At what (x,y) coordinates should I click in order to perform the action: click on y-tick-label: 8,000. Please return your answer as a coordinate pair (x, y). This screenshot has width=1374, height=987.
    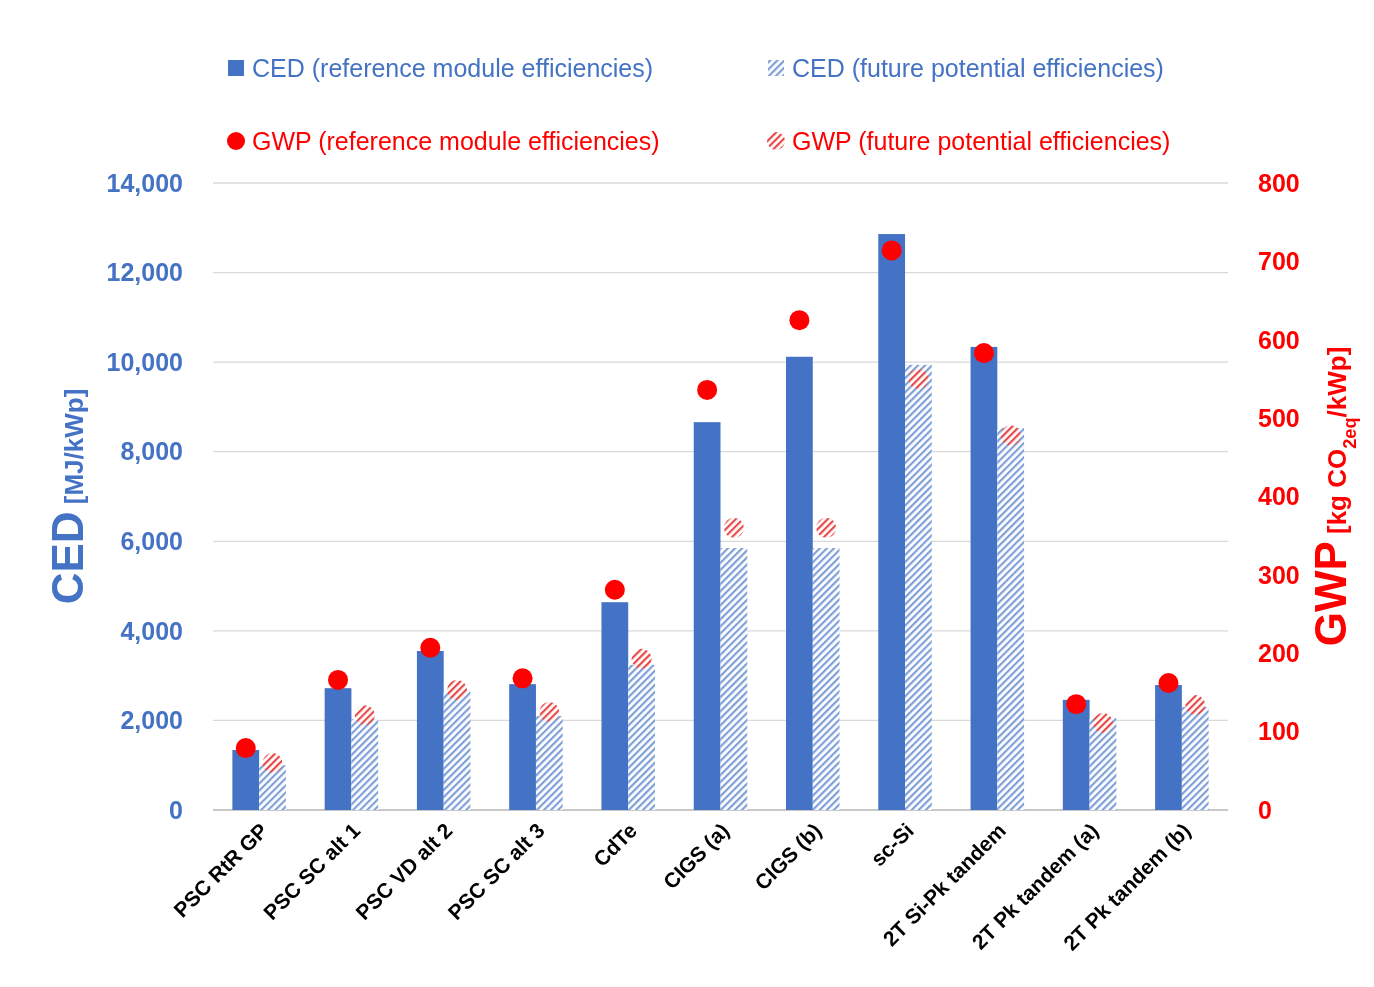
    Looking at the image, I should click on (151, 451).